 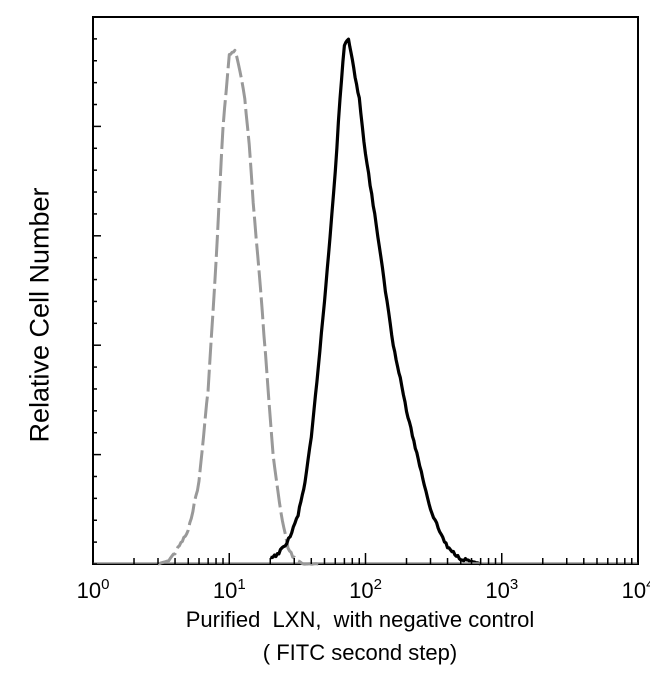 I want to click on x-axis-label: Purified LXN, with negative control, so click(x=360, y=619).